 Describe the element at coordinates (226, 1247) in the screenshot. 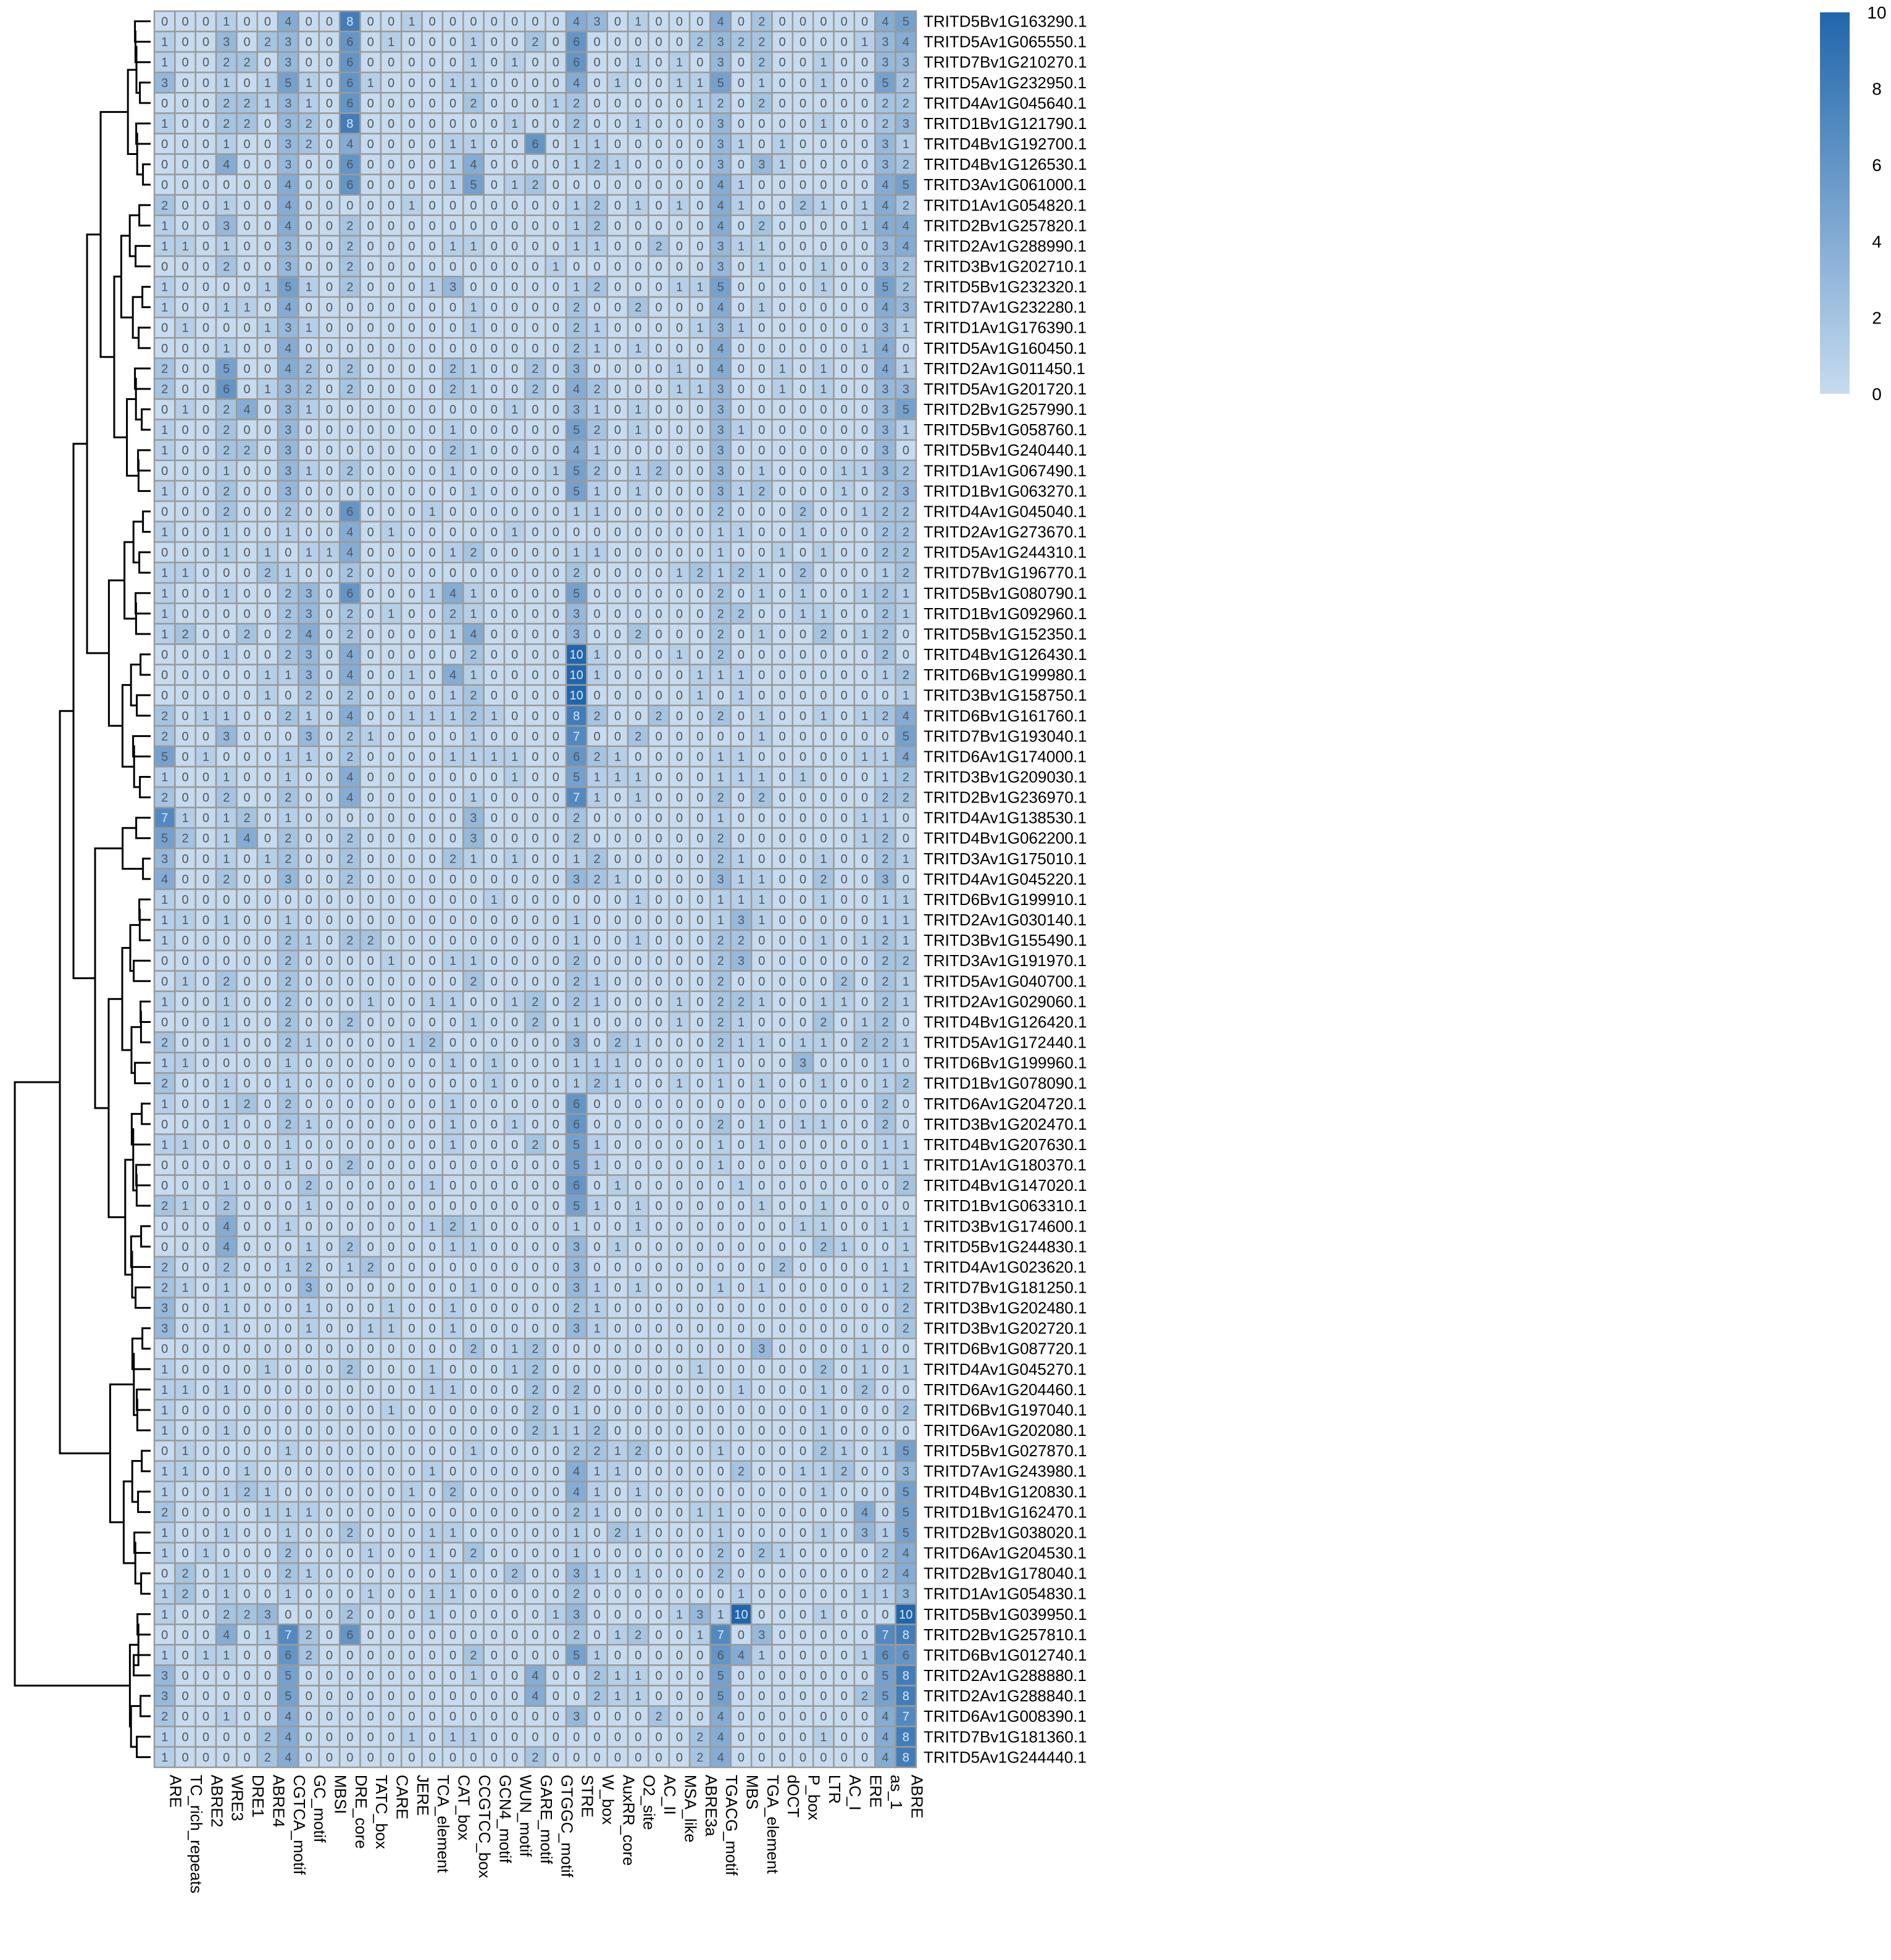

I see `cell-value: 4` at that location.